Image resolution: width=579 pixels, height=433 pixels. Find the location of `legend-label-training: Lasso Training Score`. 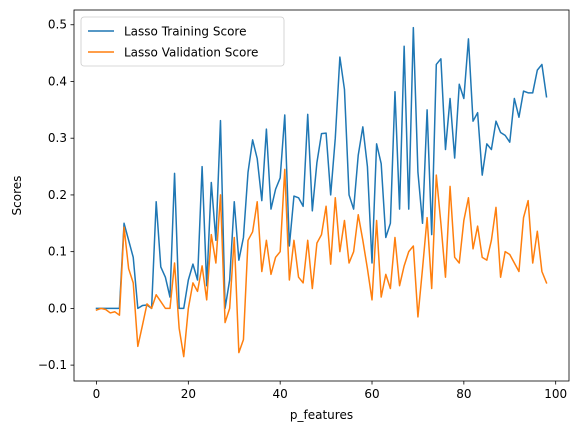

legend-label-training: Lasso Training Score is located at coordinates (185, 32).